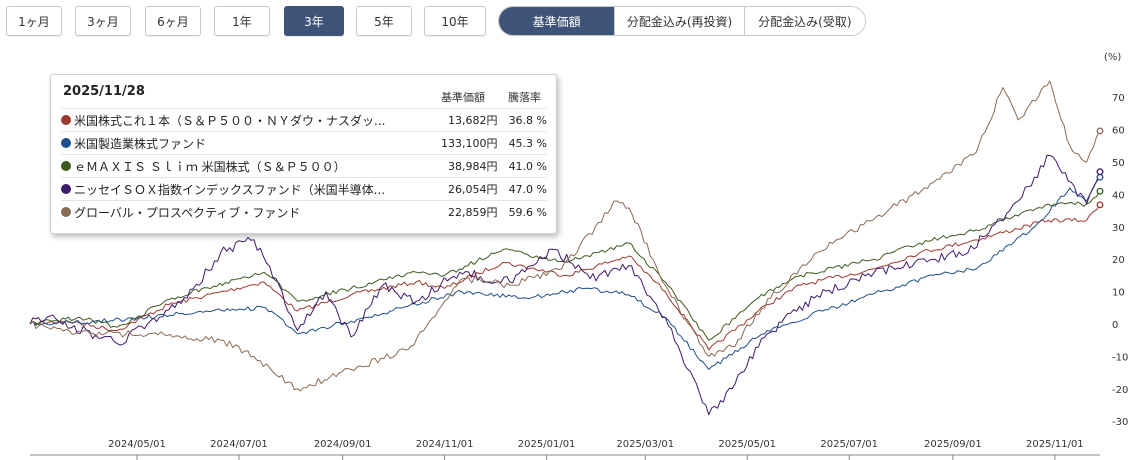  I want to click on x-tick-label: 2025/09/01, so click(953, 444).